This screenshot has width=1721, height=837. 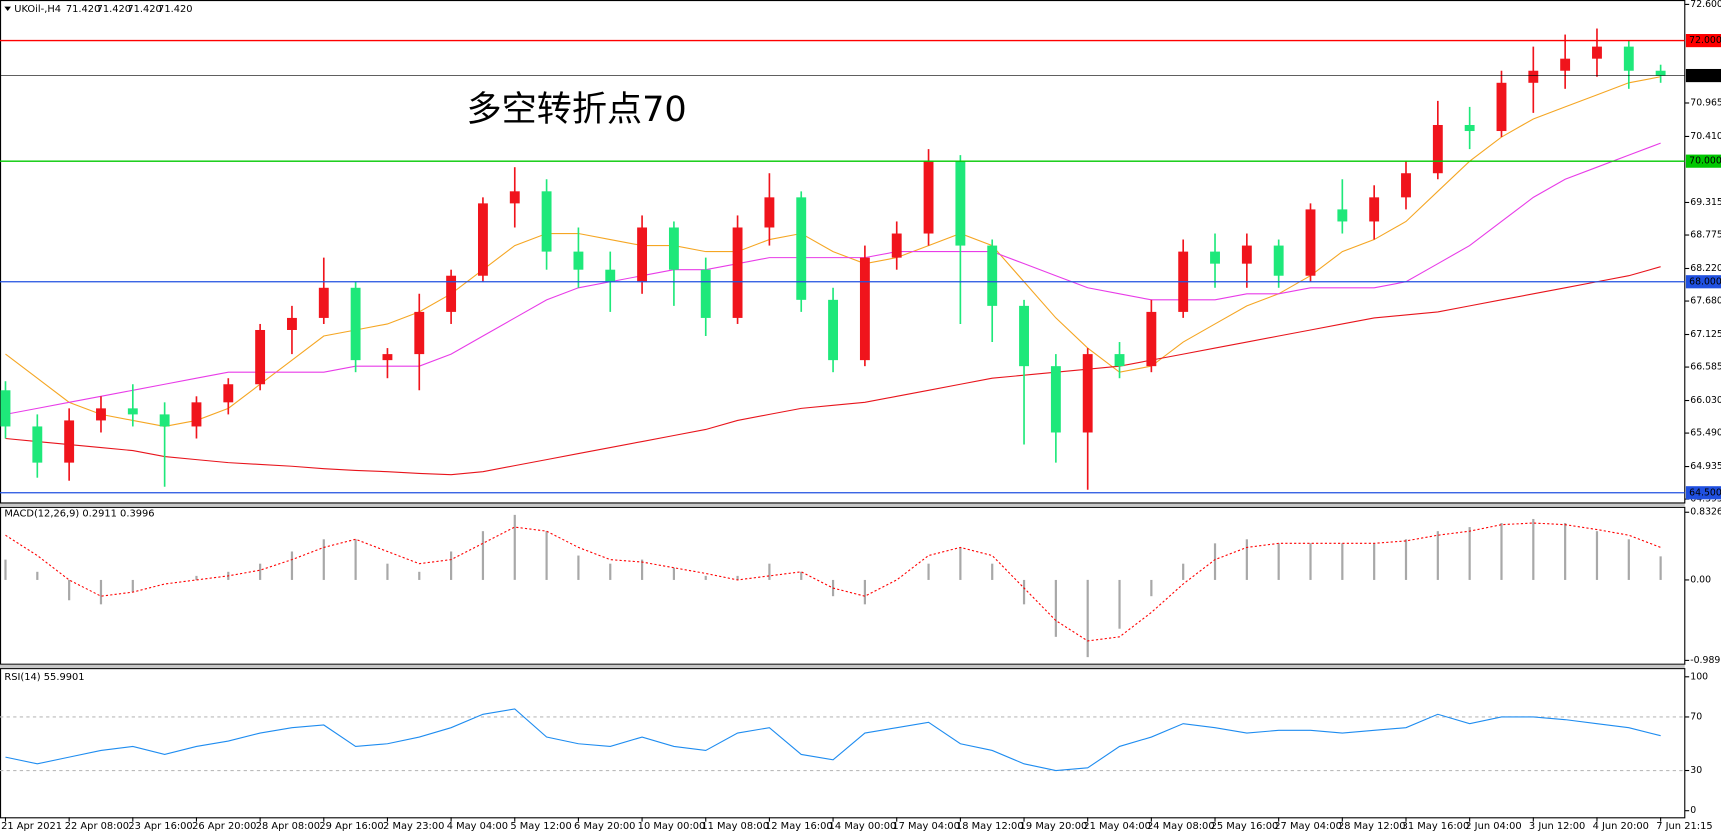 What do you see at coordinates (1245, 826) in the screenshot?
I see `x-tick-label: 25 May 16:00` at bounding box center [1245, 826].